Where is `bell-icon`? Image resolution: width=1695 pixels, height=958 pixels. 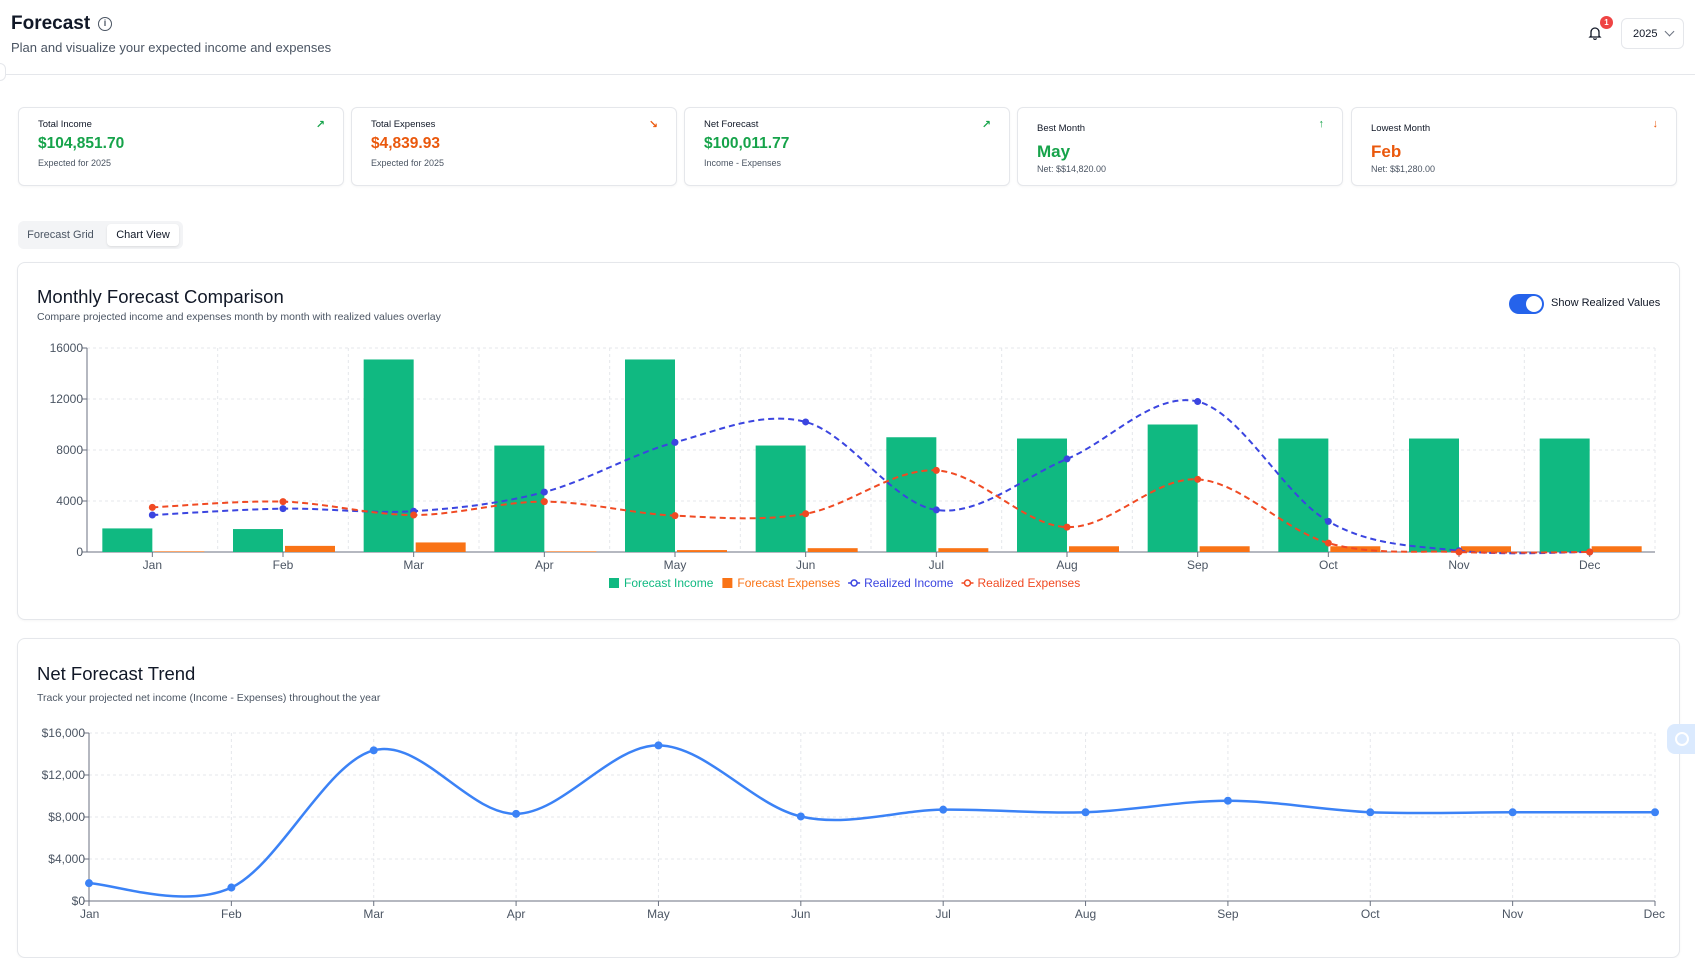
bell-icon is located at coordinates (1595, 33).